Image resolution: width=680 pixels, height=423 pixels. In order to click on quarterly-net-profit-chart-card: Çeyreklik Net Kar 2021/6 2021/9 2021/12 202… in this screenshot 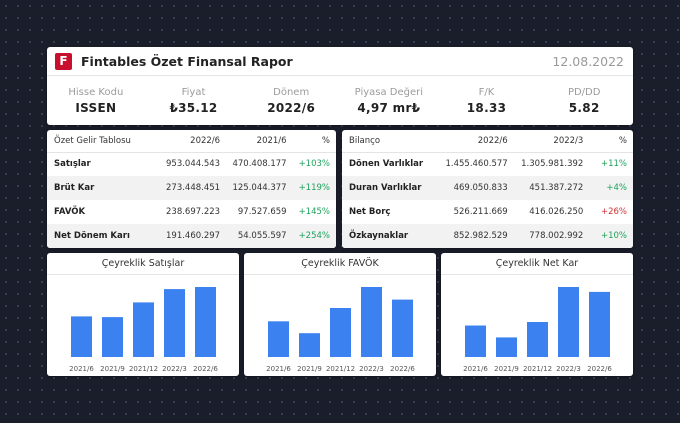, I will do `click(537, 314)`.